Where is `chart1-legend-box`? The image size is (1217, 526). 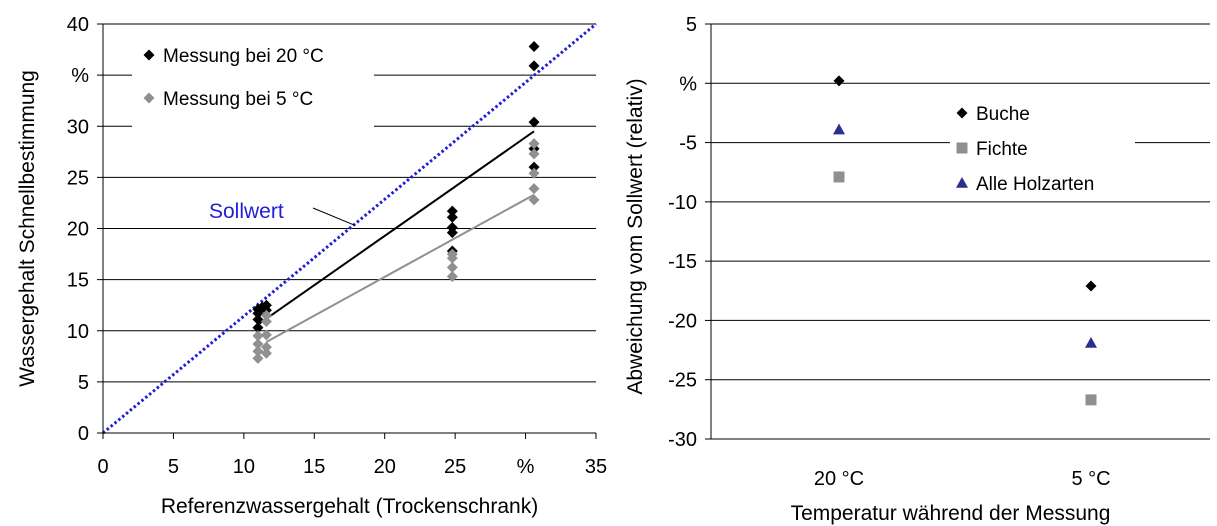
chart1-legend-box is located at coordinates (253, 84).